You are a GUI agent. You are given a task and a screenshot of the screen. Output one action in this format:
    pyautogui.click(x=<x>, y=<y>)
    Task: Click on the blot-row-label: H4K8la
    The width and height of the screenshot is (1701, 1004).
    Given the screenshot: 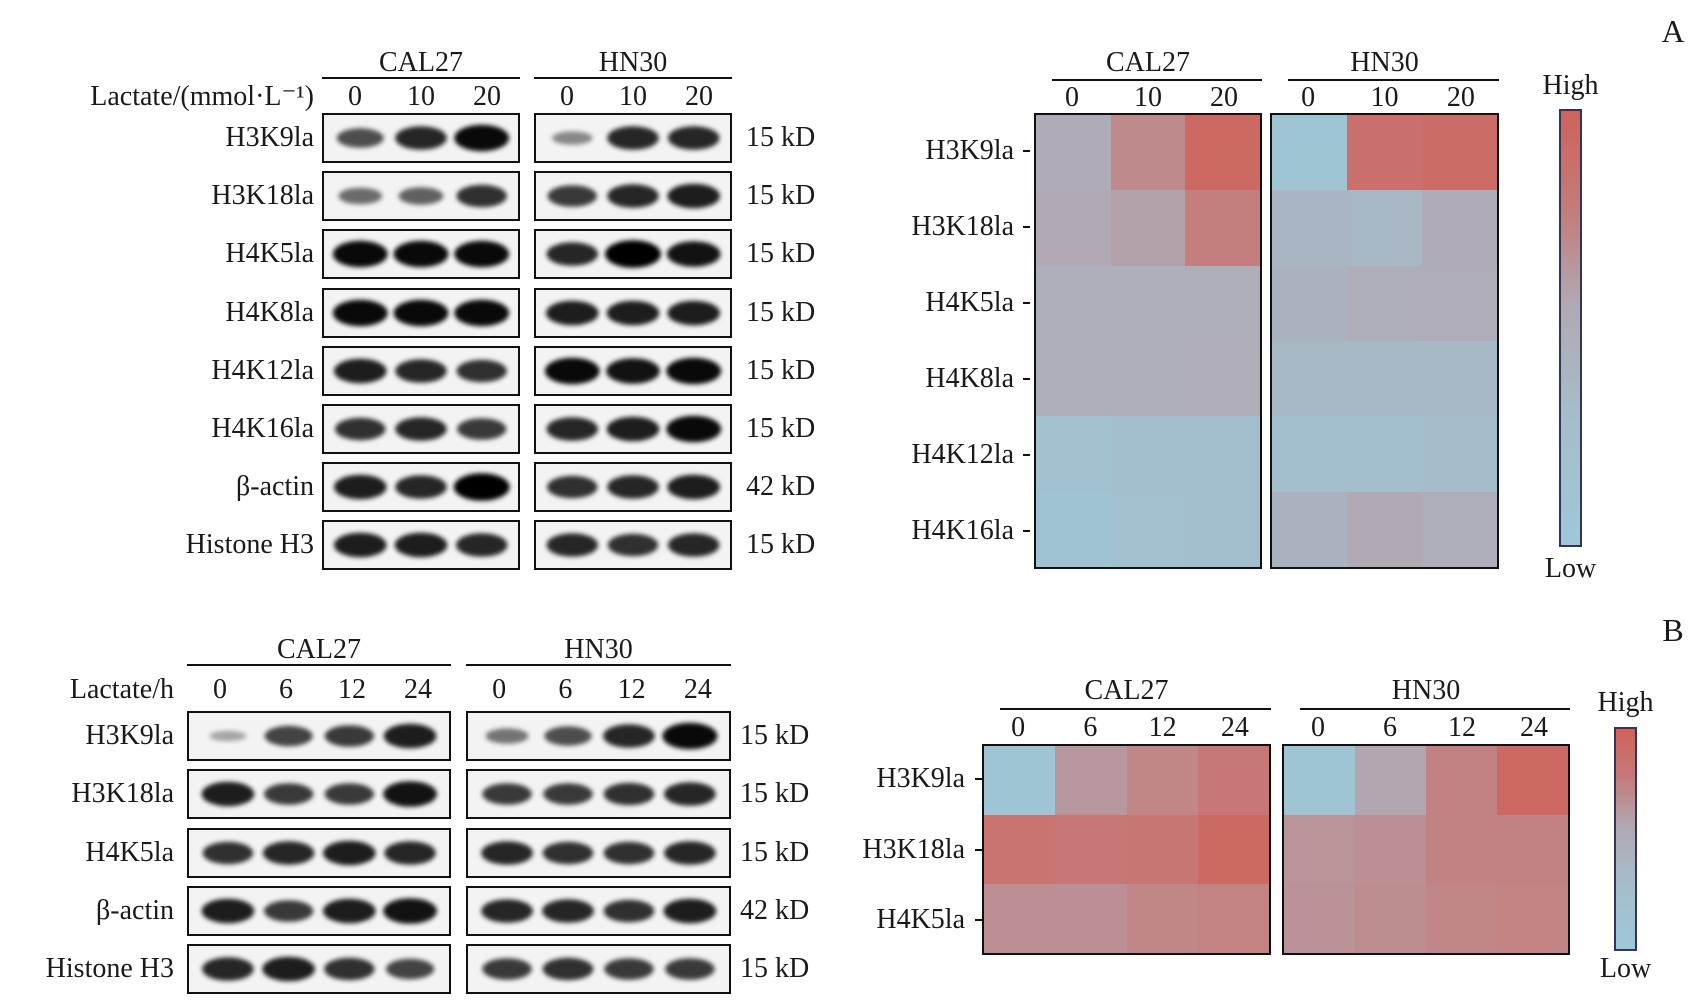 What is the action you would take?
    pyautogui.click(x=269, y=312)
    